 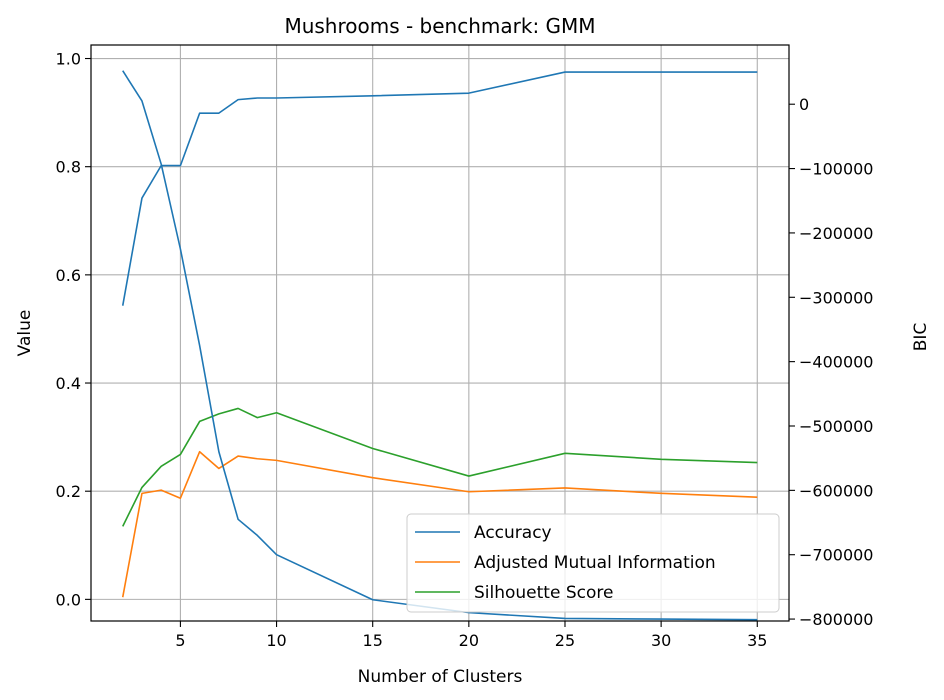 What do you see at coordinates (804, 104) in the screenshot?
I see `y2-tick-label: 0` at bounding box center [804, 104].